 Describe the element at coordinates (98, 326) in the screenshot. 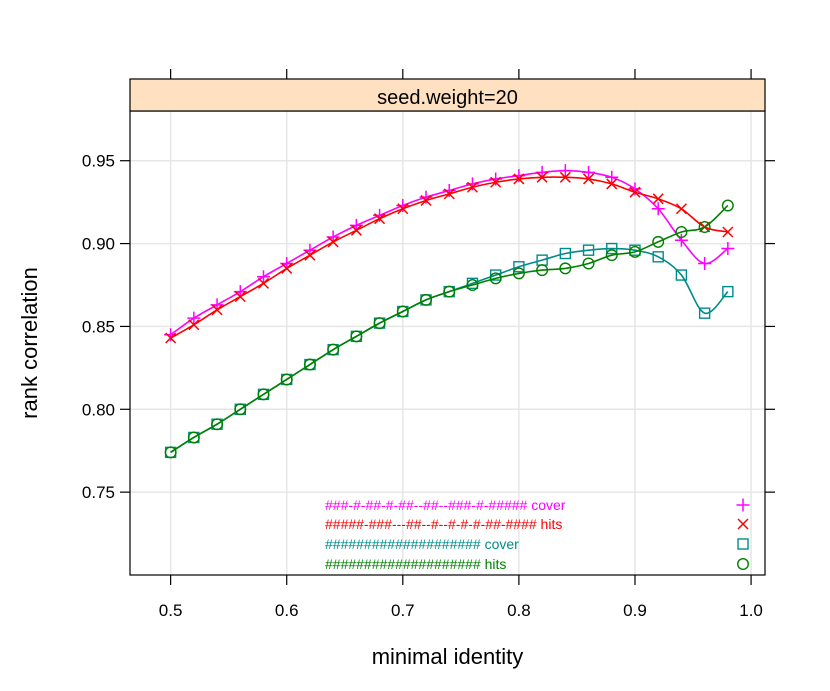

I see `y-tick-label: 0.85` at that location.